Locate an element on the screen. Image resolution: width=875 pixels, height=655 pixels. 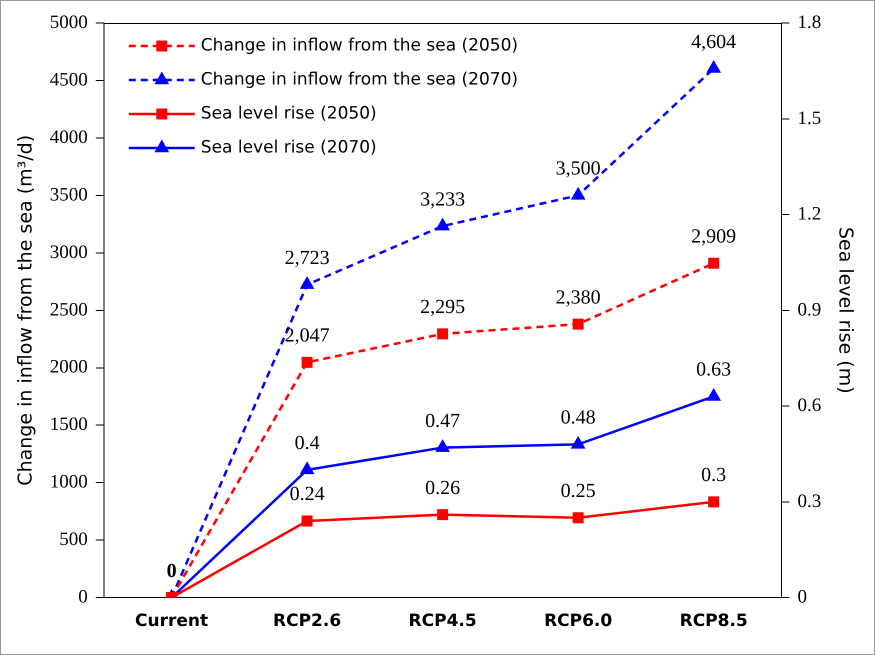
y-tick-label: 4000 is located at coordinates (69, 137).